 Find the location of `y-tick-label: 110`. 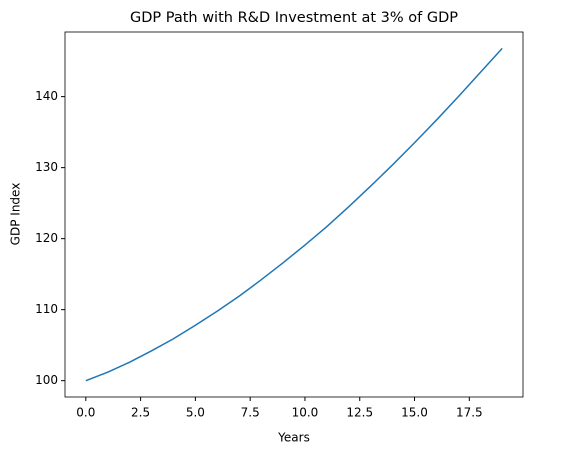

y-tick-label: 110 is located at coordinates (46, 309).